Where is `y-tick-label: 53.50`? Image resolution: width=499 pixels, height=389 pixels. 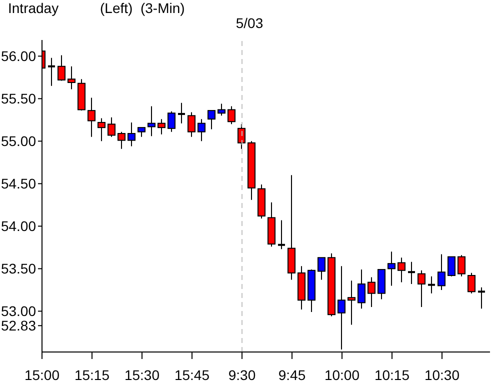
y-tick-label: 53.50 is located at coordinates (18, 268).